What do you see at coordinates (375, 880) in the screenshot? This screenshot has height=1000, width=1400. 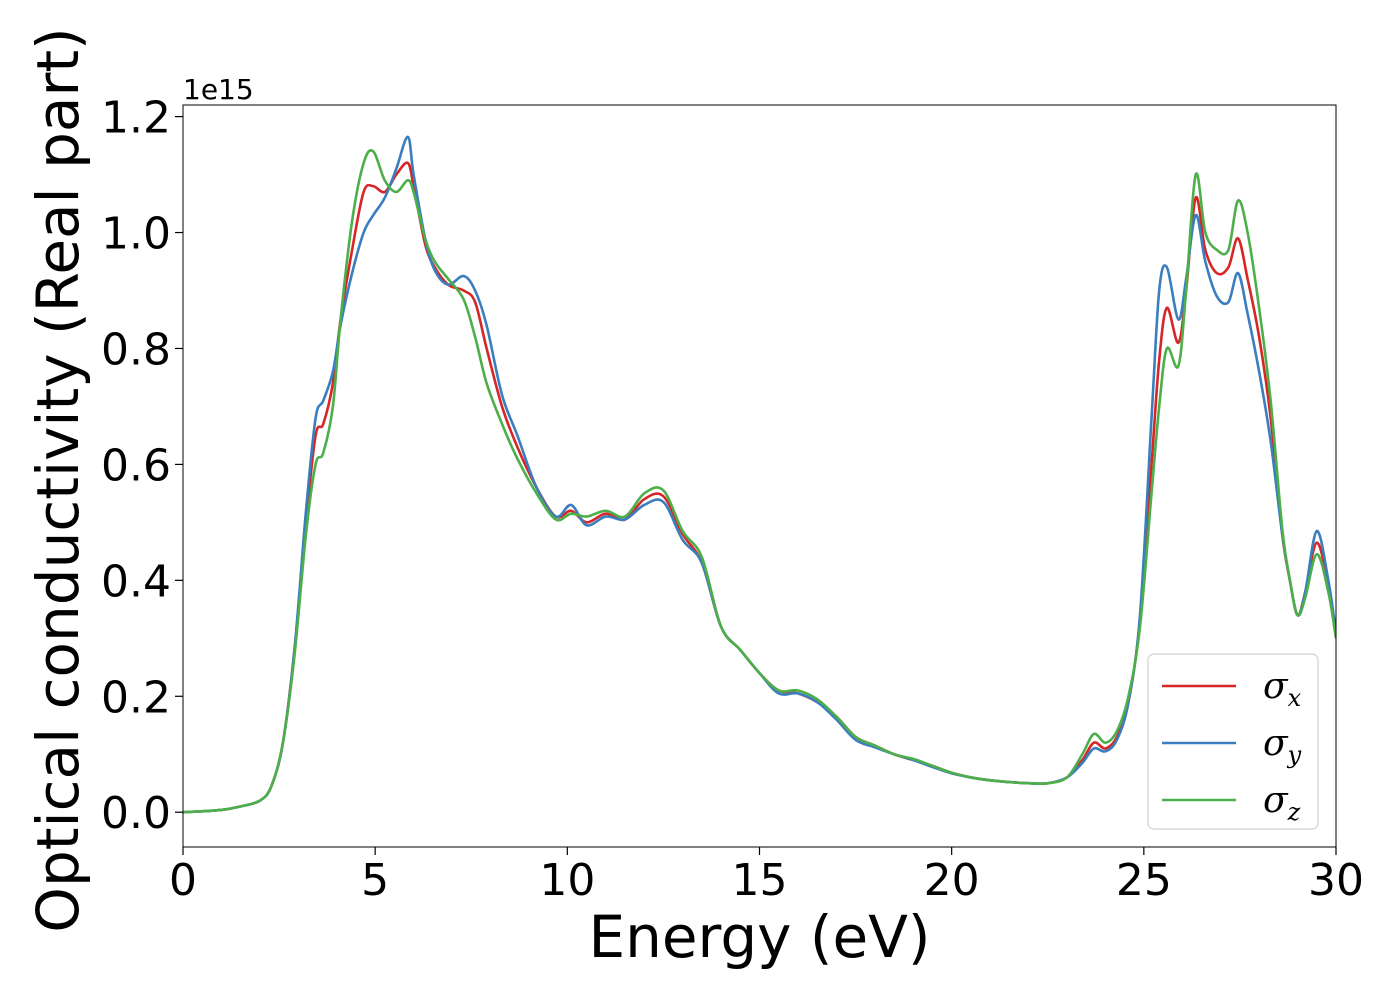 I see `x-tick-label: 5` at bounding box center [375, 880].